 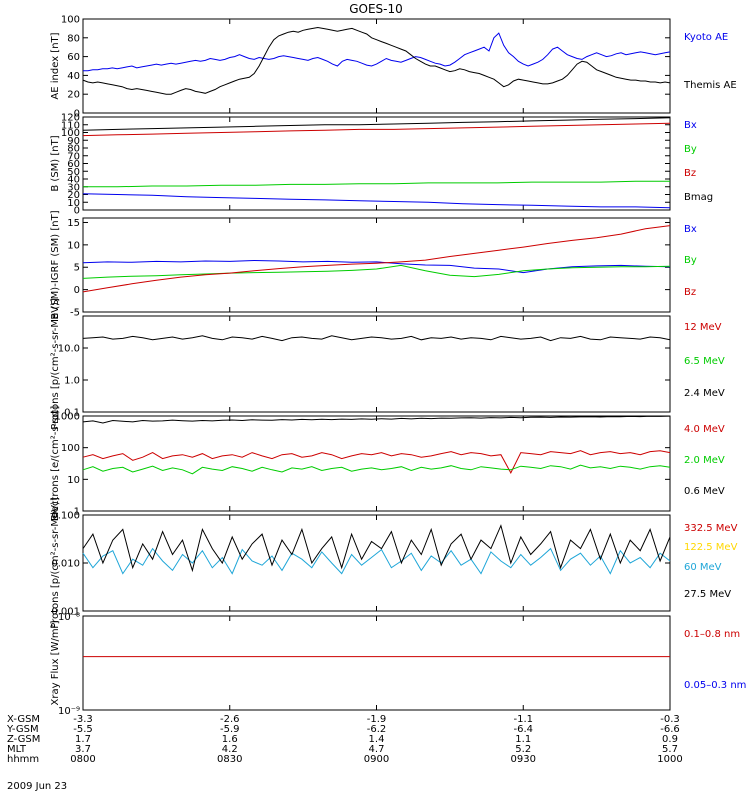 I want to click on series-line-60-mev, so click(x=376, y=561).